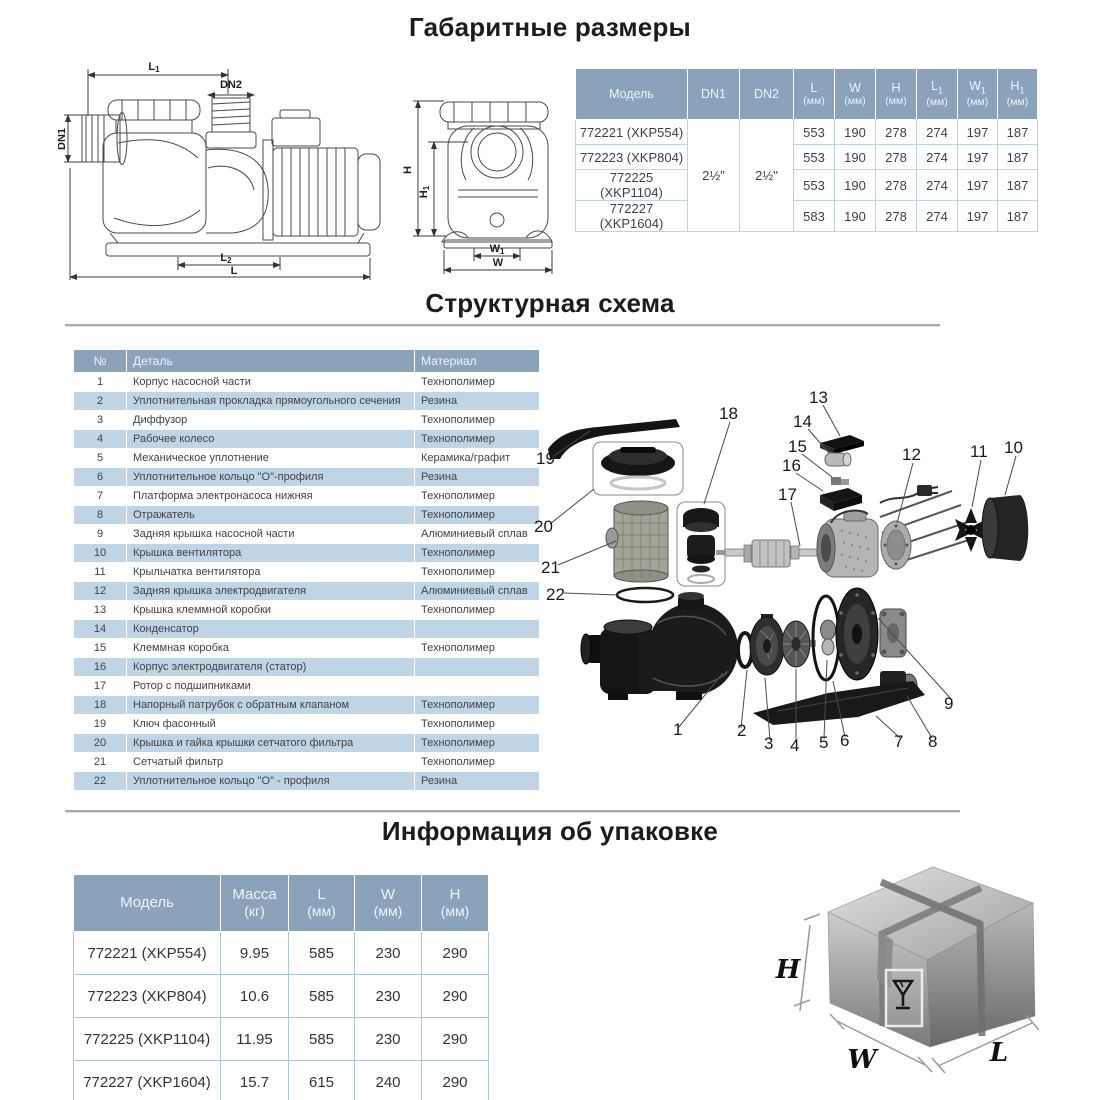 This screenshot has height=1100, width=1100. I want to click on part-number-cell: 4, so click(100, 439).